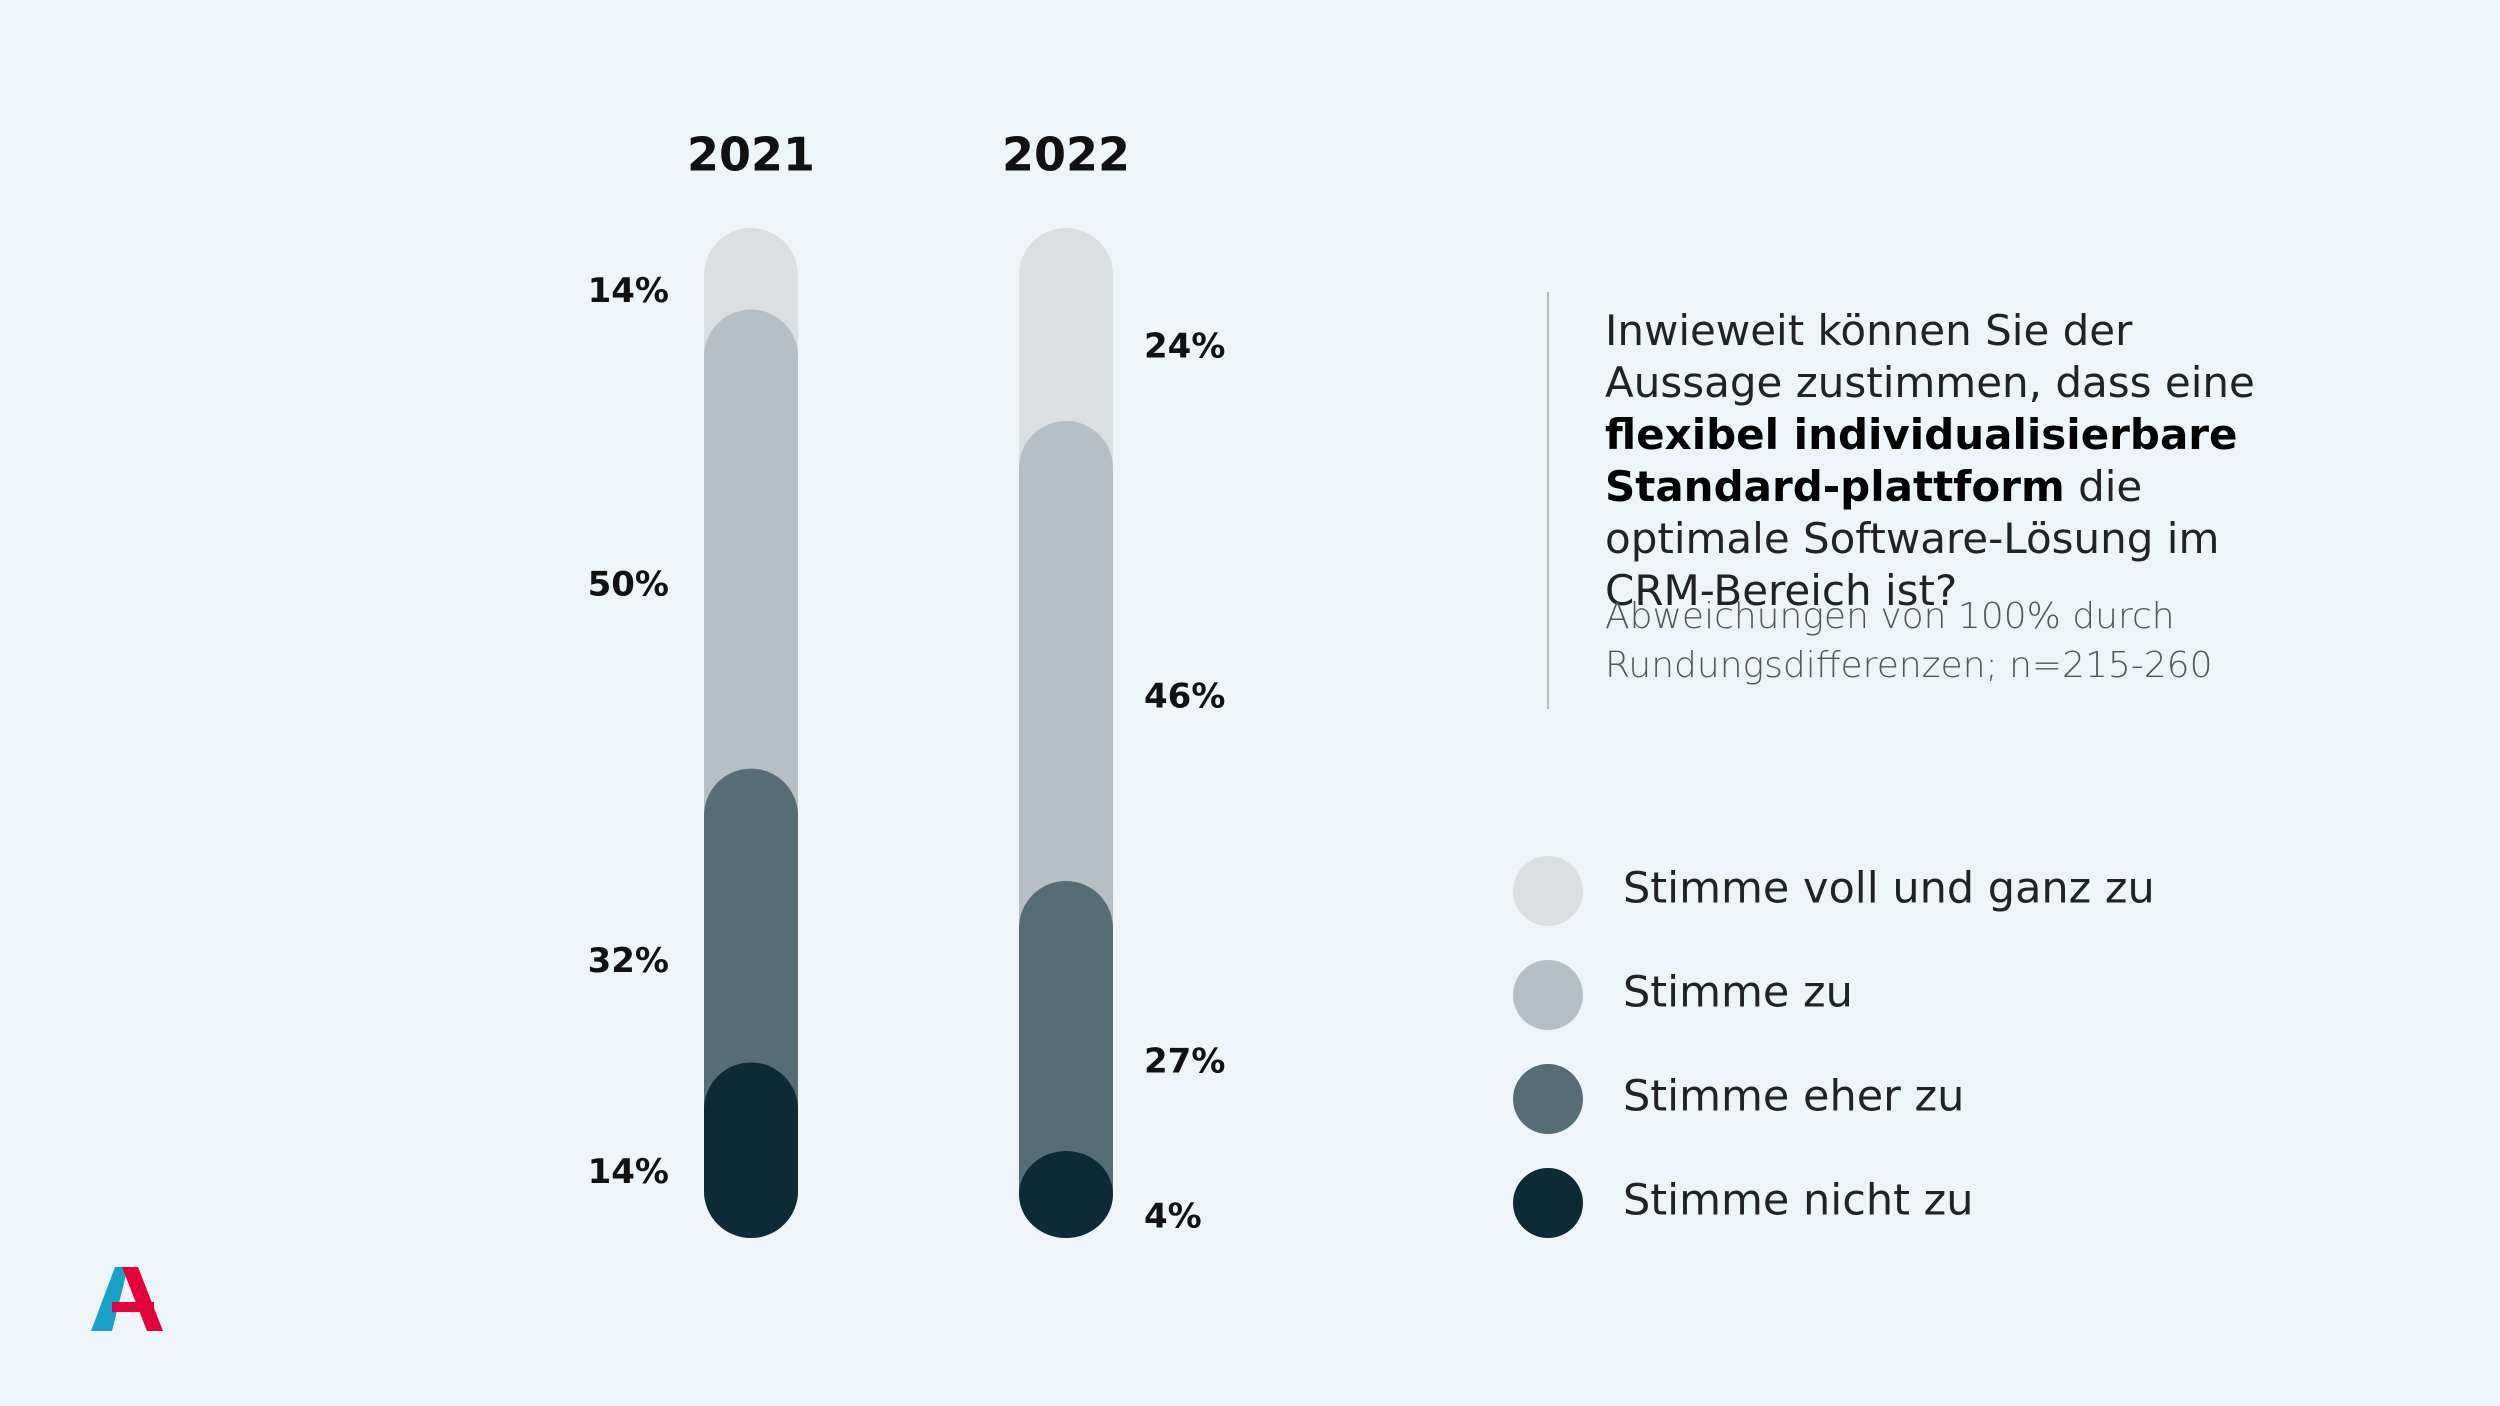 The width and height of the screenshot is (2500, 1406). Describe the element at coordinates (1184, 697) in the screenshot. I see `data-label: 46%` at that location.